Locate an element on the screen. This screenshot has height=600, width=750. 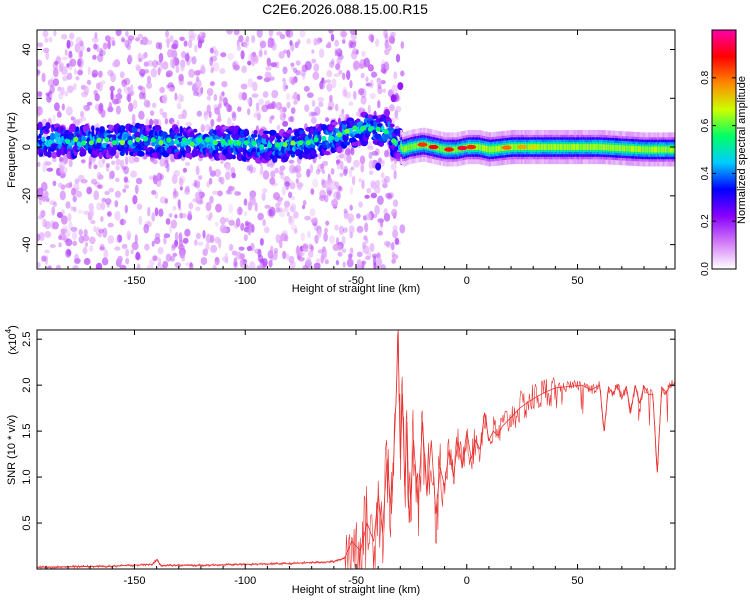
x-tick-label: -150 is located at coordinates (134, 281).